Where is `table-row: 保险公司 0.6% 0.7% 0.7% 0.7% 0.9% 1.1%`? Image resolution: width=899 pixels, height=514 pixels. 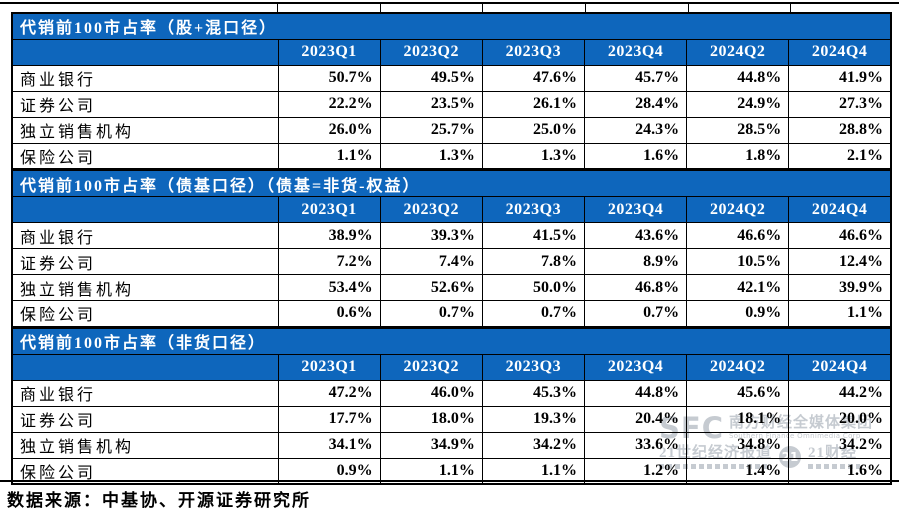
table-row: 保险公司 0.6% 0.7% 0.7% 0.7% 0.9% 1.1% is located at coordinates (451, 313).